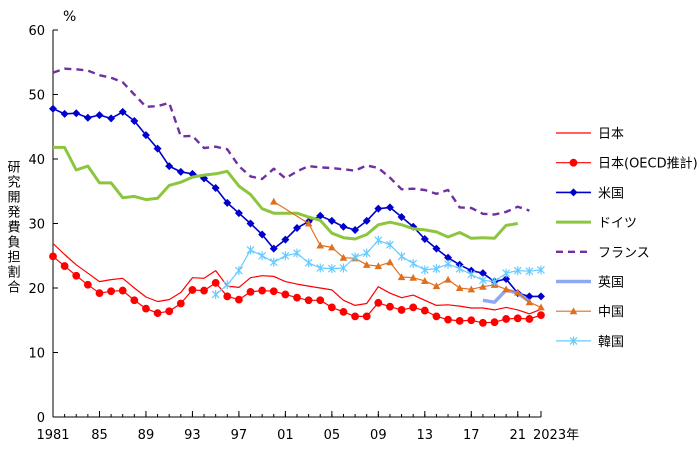 The width and height of the screenshot is (700, 450). I want to click on y-tick-label: 20, so click(36, 289).